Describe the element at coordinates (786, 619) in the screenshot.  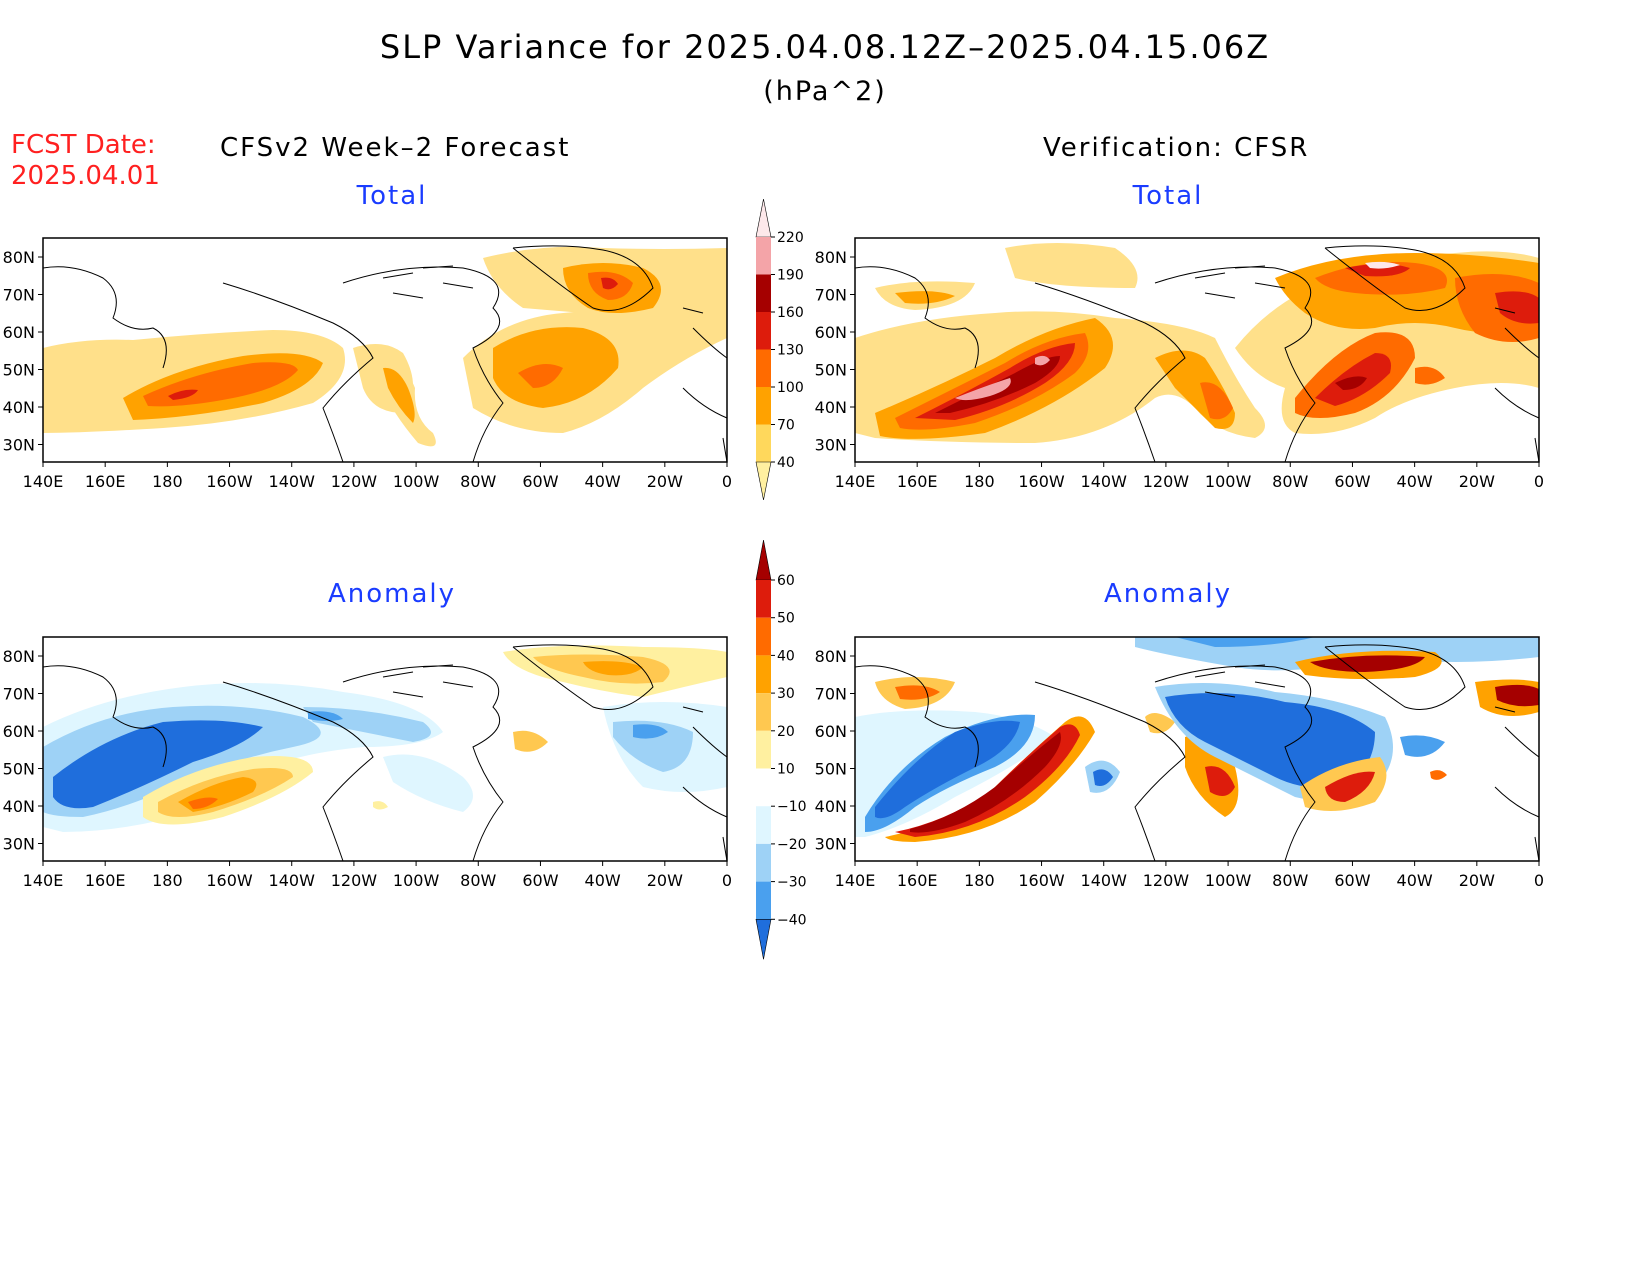
I see `colorbar-anomaly-label: 50` at that location.